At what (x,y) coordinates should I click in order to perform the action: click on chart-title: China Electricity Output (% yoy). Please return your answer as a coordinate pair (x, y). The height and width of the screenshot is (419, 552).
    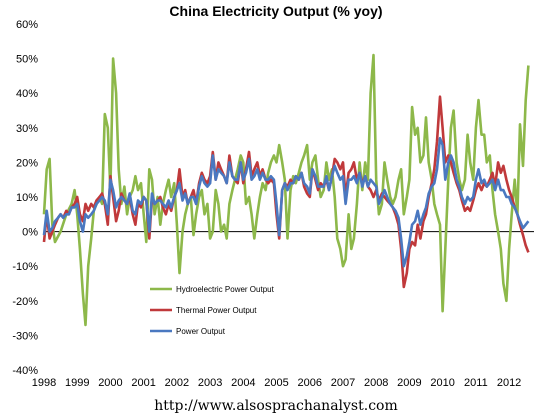
    Looking at the image, I should click on (276, 11).